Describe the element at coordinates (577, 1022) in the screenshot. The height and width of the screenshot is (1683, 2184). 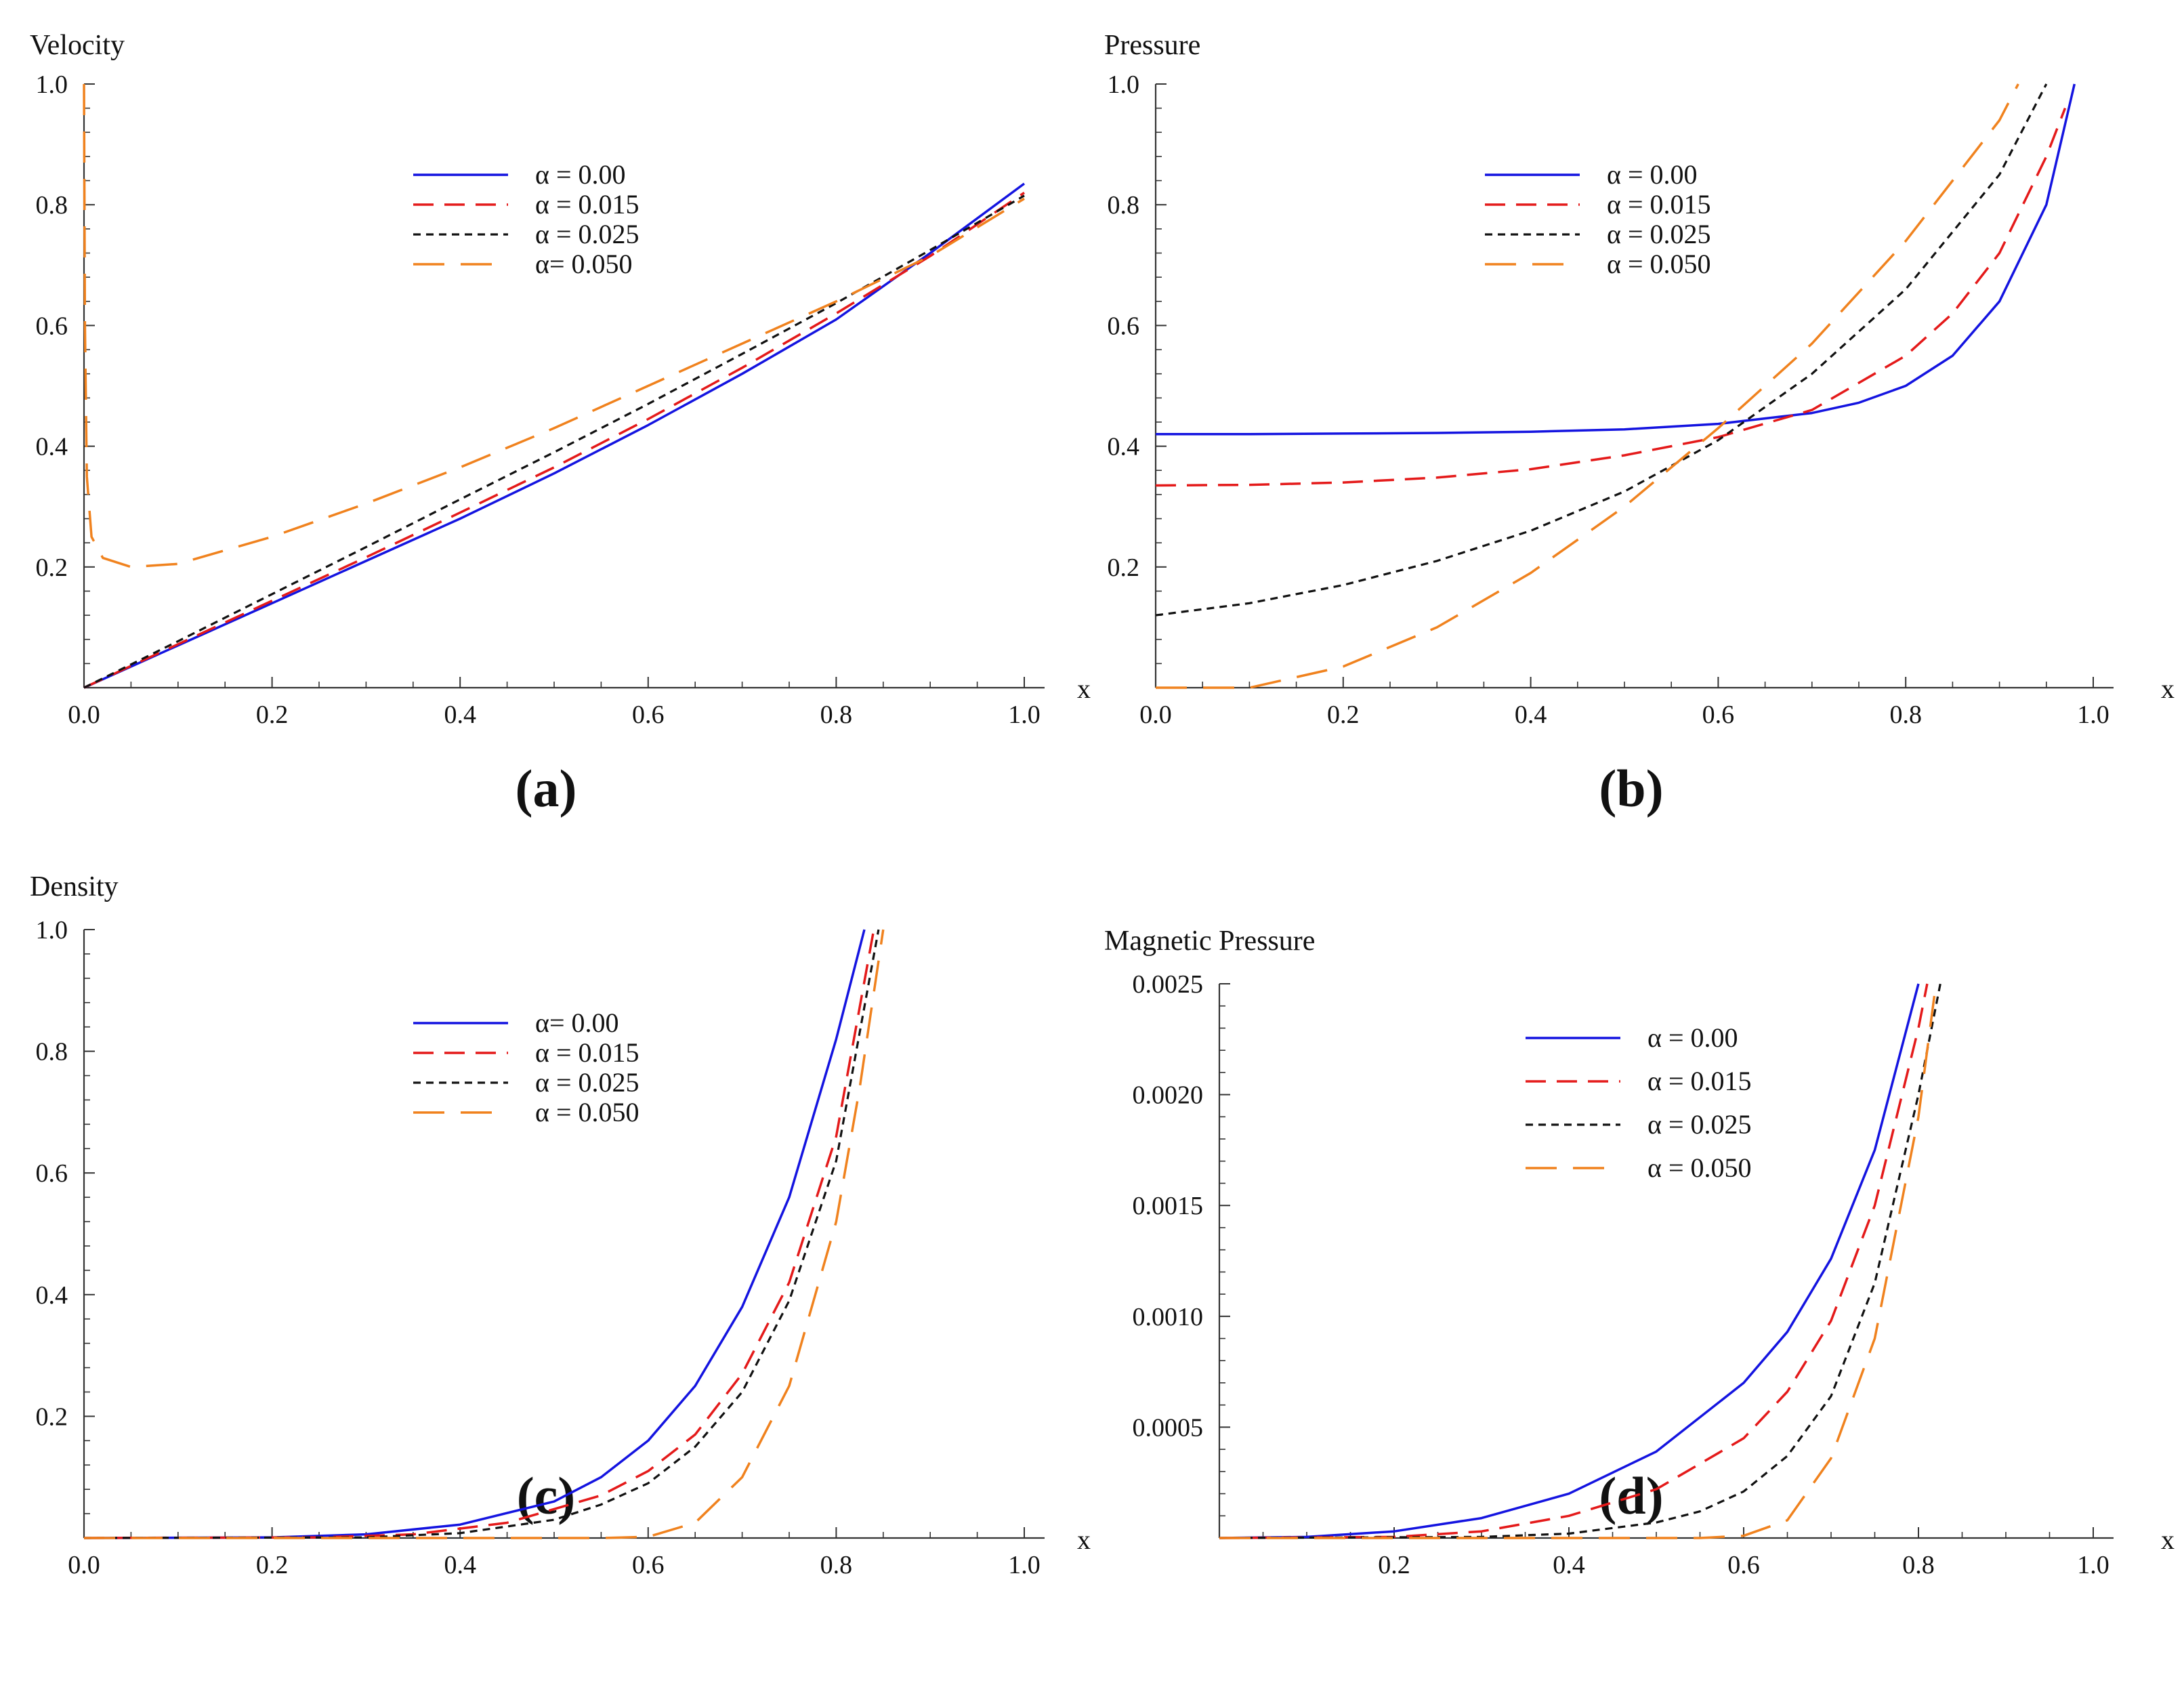
I see `chart-c-legend-label-blue: α= 0.00` at that location.